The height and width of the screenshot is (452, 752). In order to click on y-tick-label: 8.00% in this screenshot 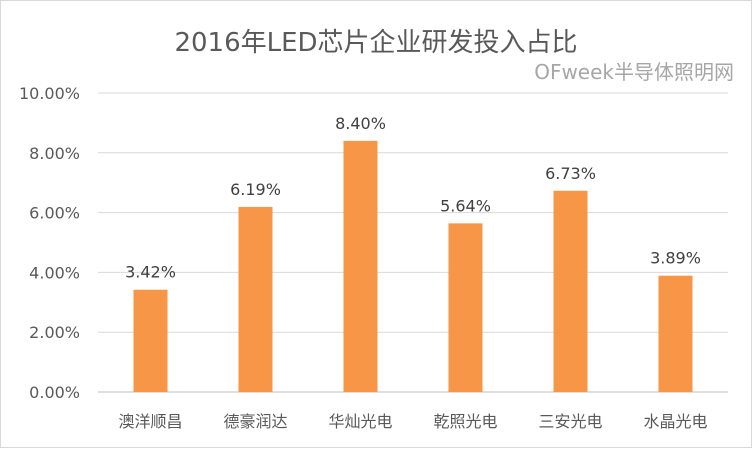, I will do `click(54, 153)`.